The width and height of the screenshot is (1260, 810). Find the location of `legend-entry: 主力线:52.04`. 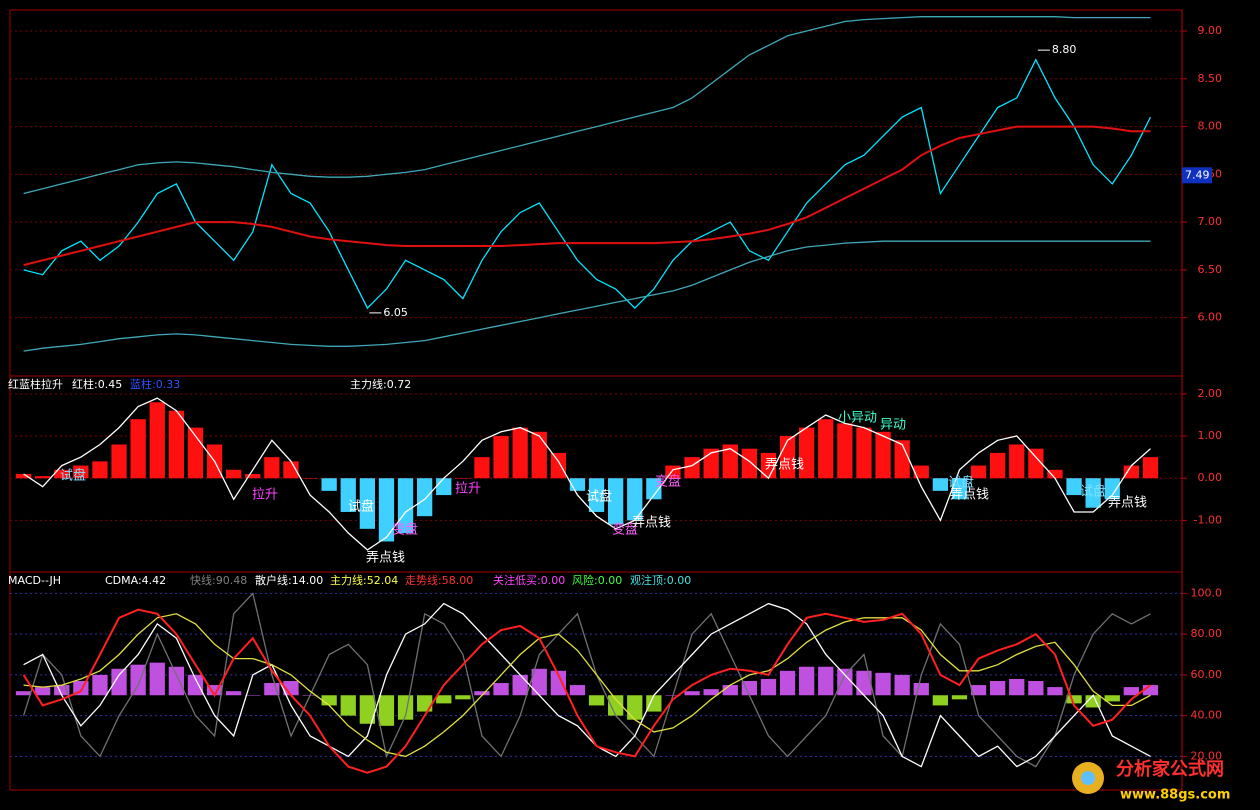

legend-entry: 主力线:52.04 is located at coordinates (364, 580).